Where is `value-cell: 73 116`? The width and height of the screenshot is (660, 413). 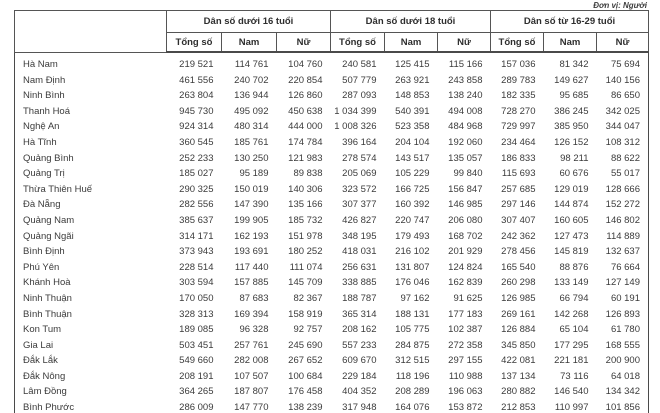 value-cell: 73 116 is located at coordinates (574, 376).